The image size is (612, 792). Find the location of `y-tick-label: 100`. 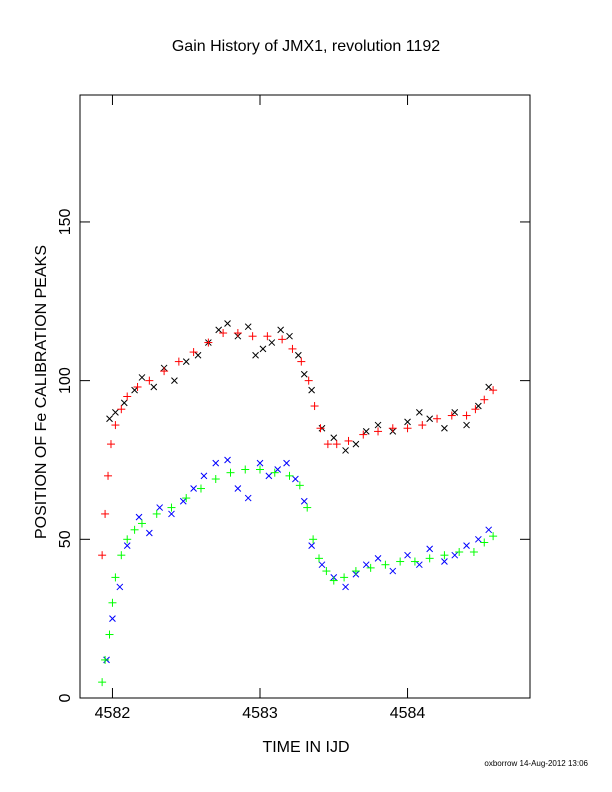

y-tick-label: 100 is located at coordinates (65, 380).